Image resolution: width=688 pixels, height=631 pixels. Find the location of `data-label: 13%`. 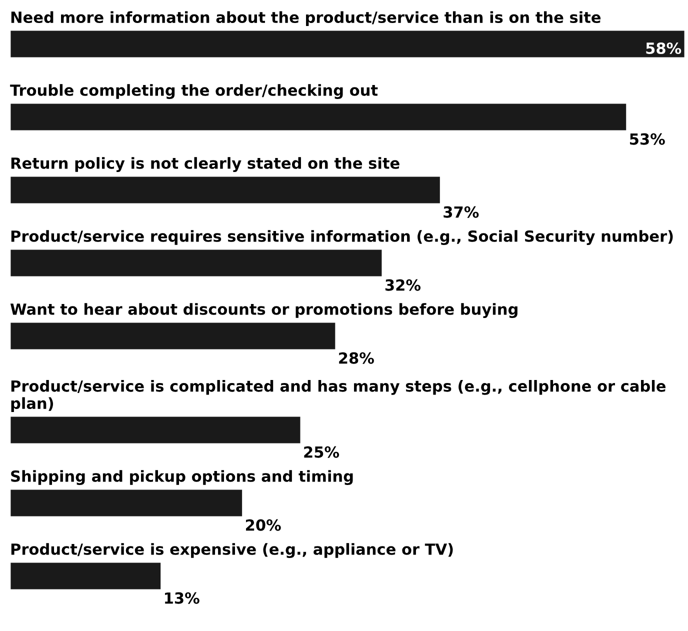

data-label: 13% is located at coordinates (182, 598).